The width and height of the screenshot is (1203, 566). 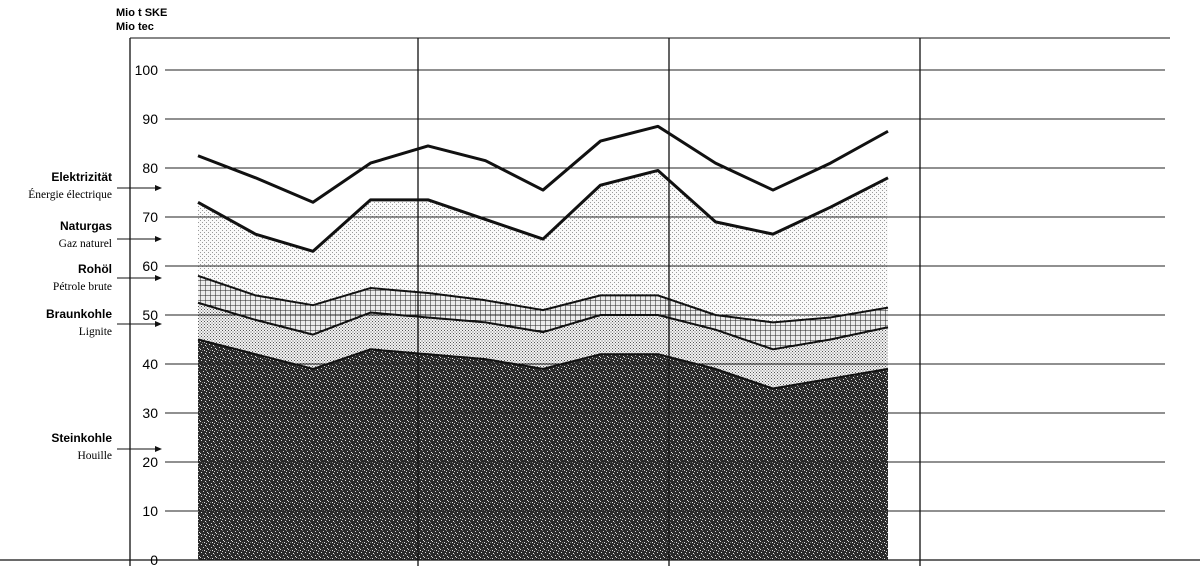 What do you see at coordinates (85, 244) in the screenshot?
I see `legend-label-fr: Gaz naturel` at bounding box center [85, 244].